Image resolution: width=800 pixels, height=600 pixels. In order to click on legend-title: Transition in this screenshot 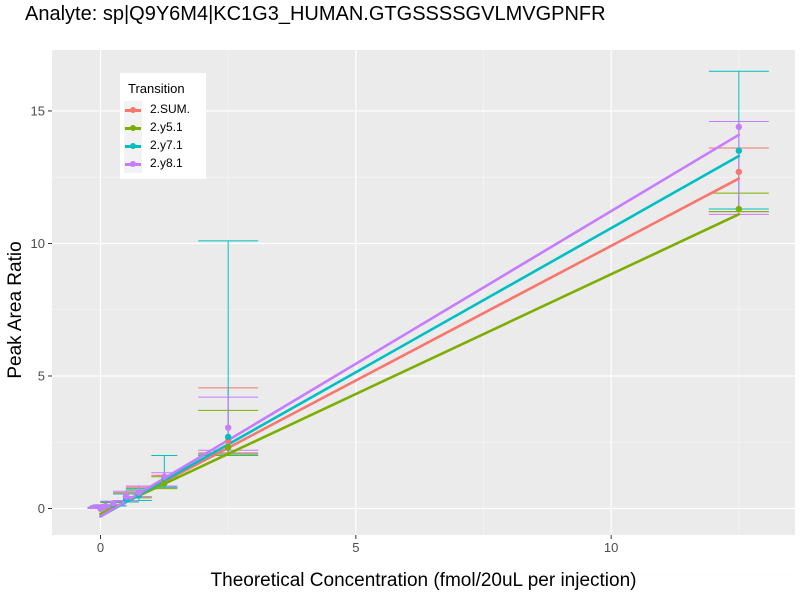, I will do `click(156, 88)`.